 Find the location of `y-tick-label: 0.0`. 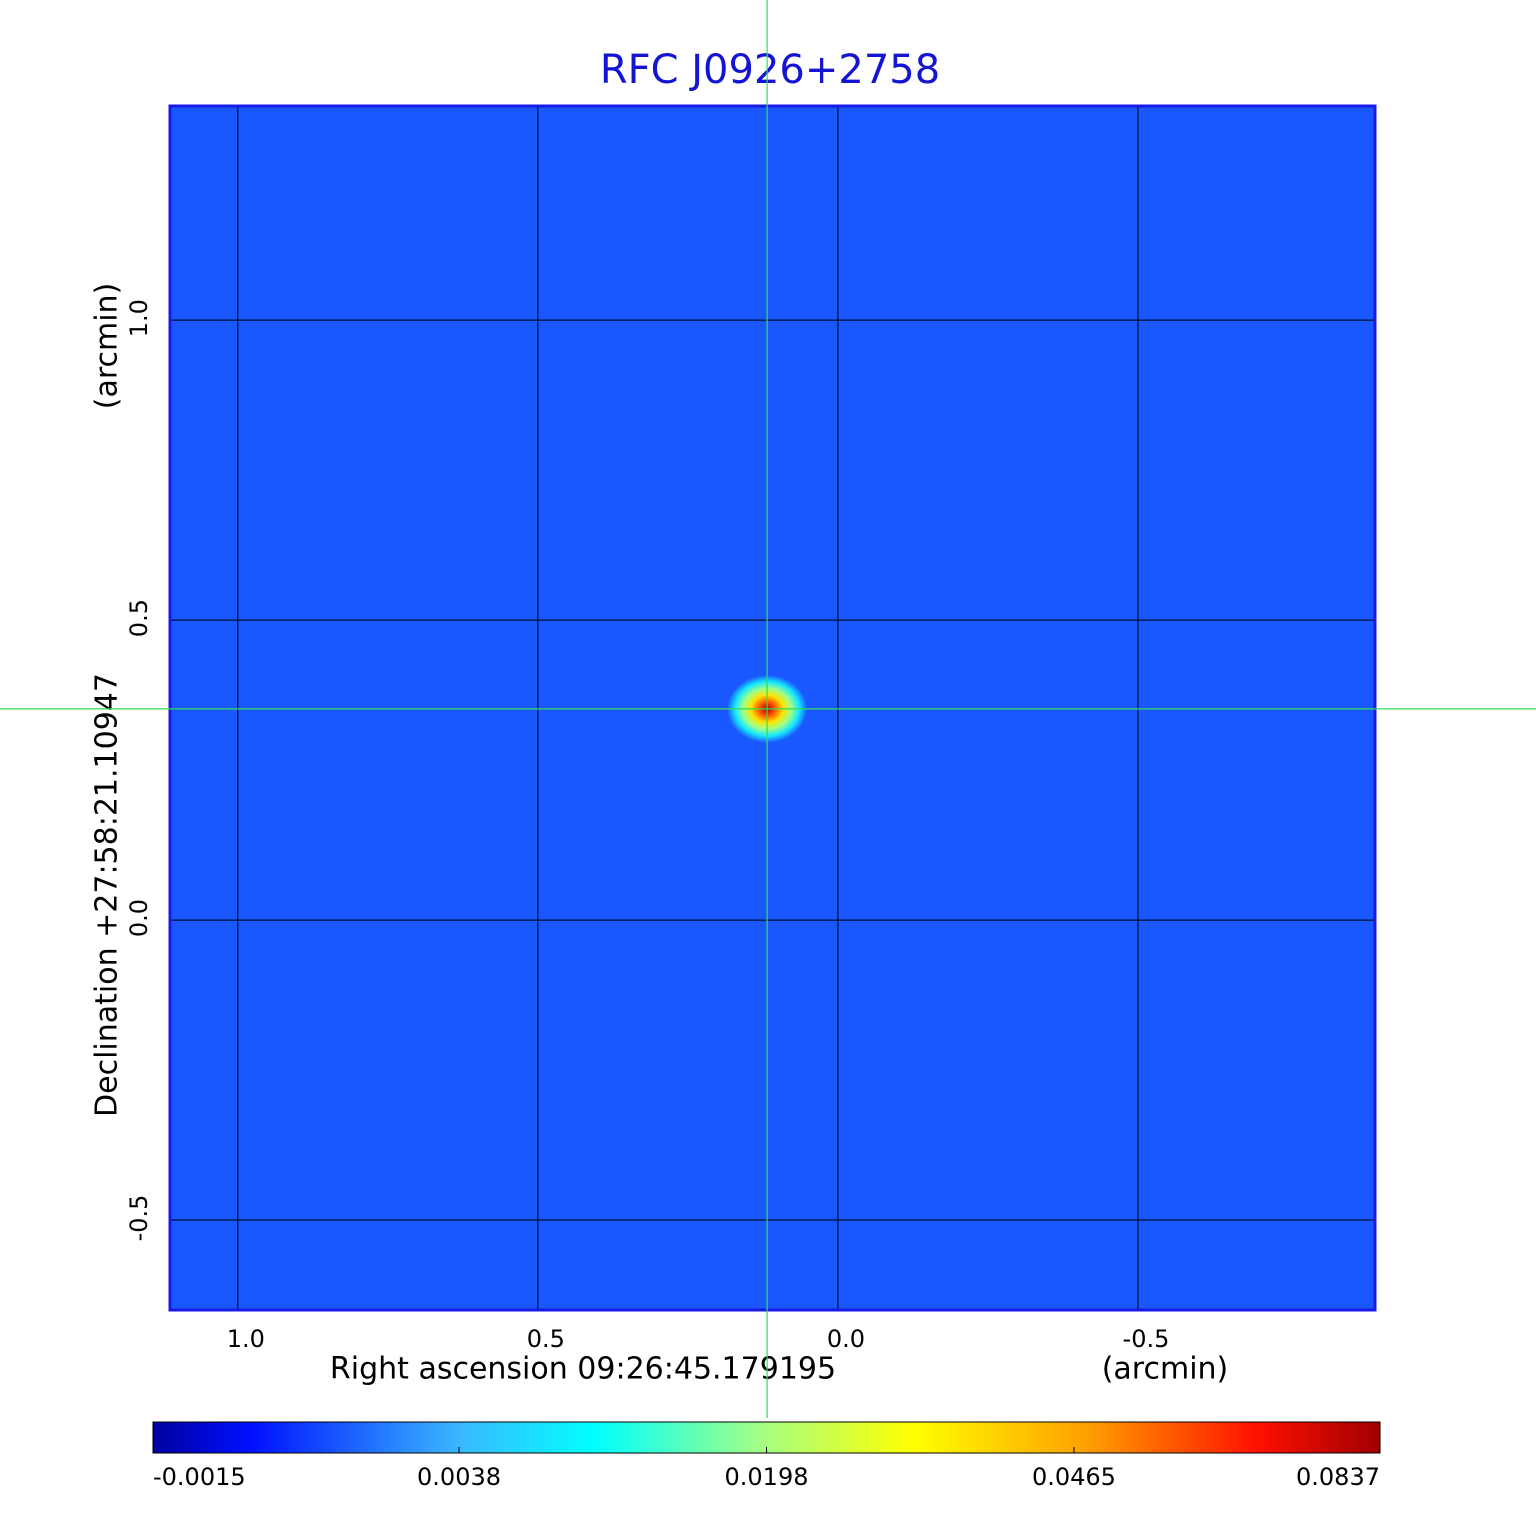

y-tick-label: 0.0 is located at coordinates (139, 918).